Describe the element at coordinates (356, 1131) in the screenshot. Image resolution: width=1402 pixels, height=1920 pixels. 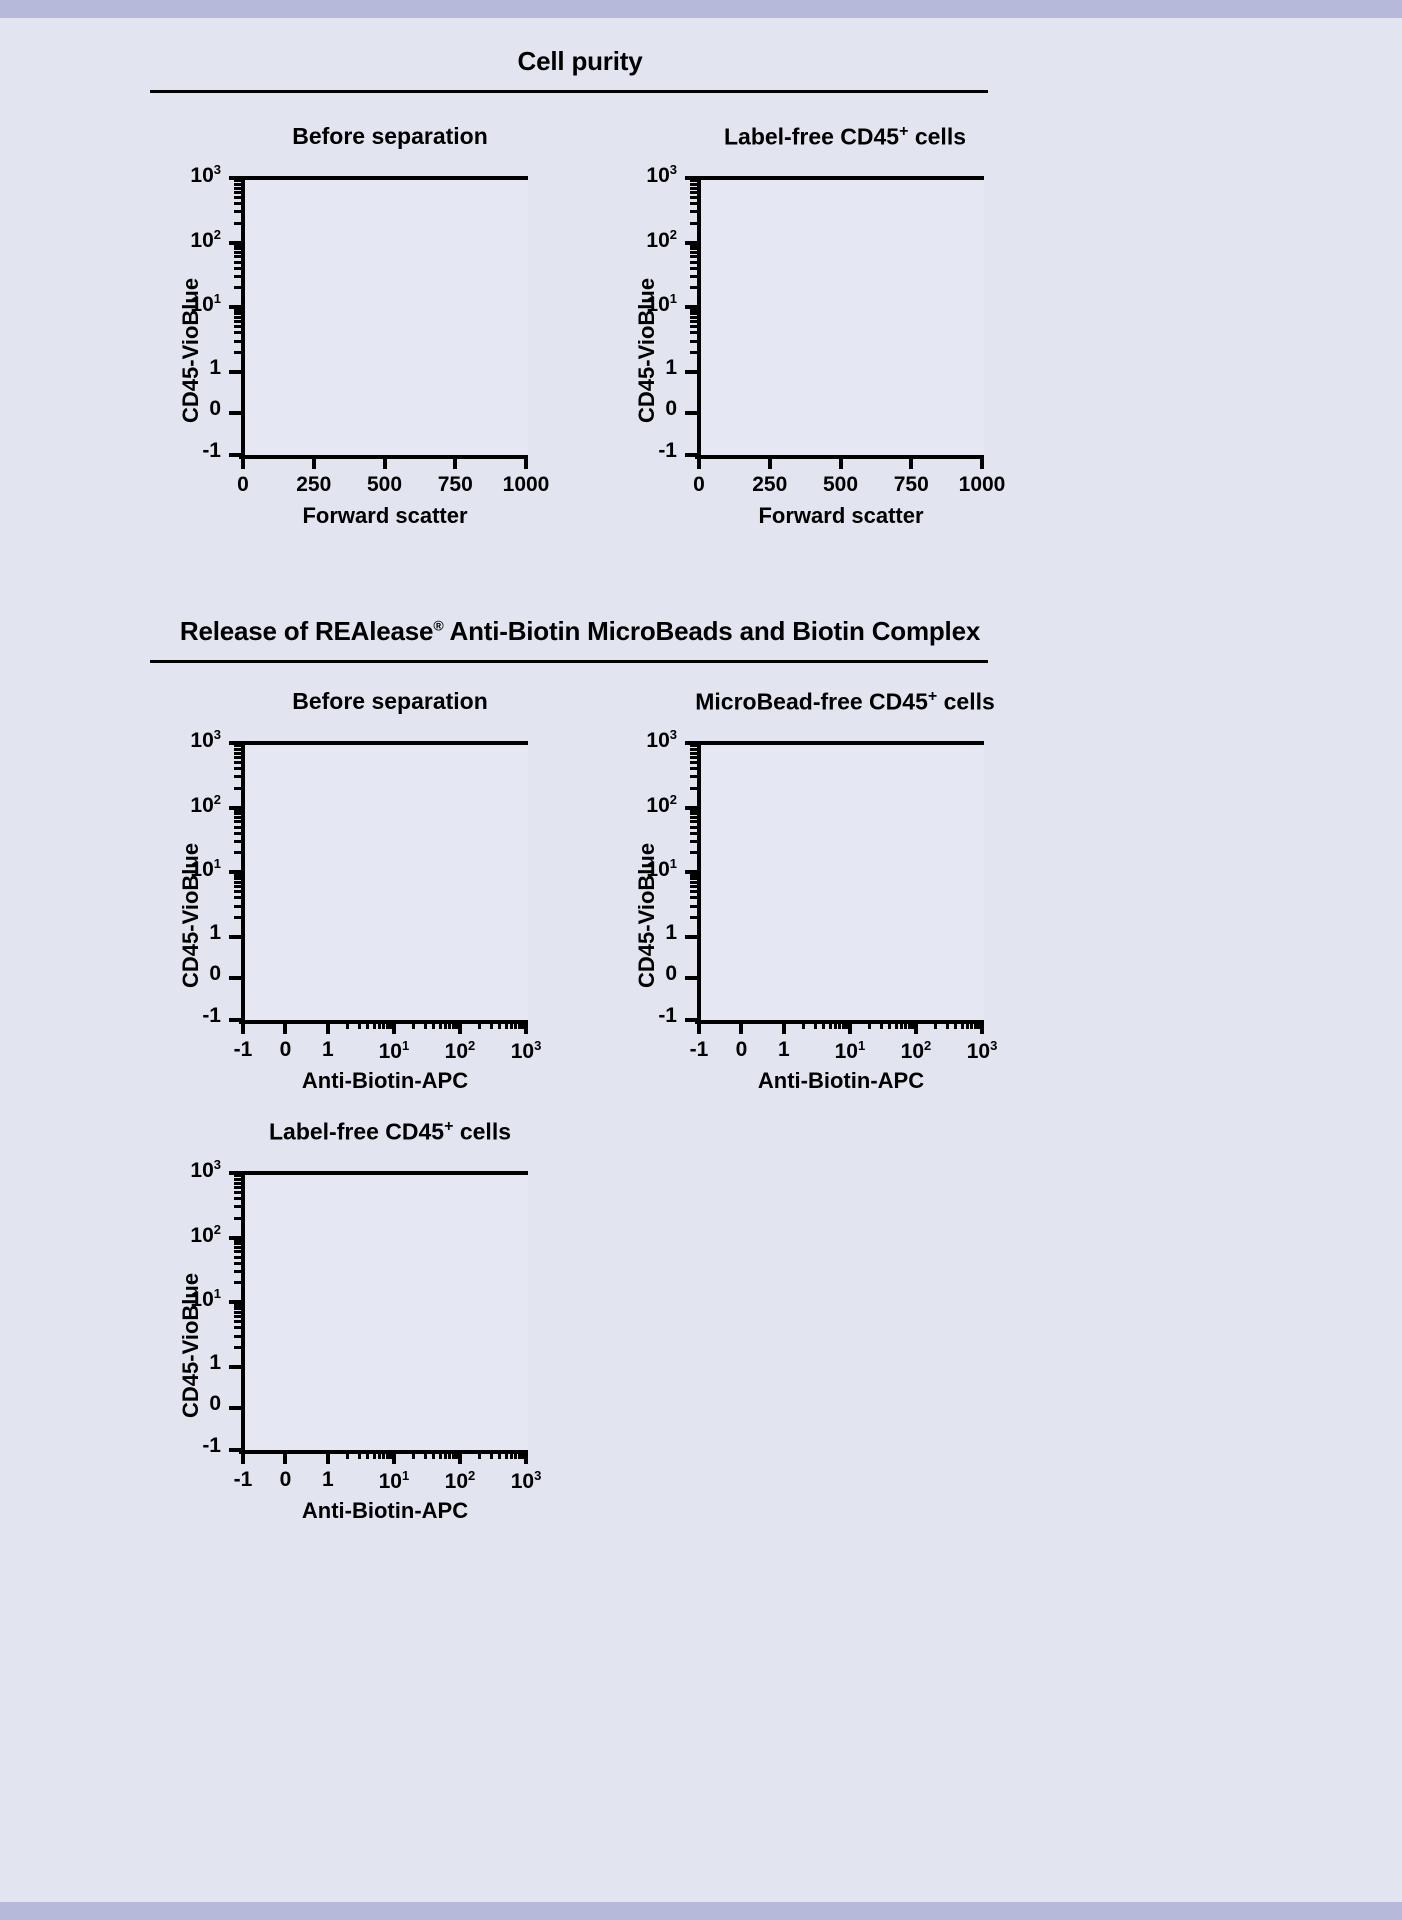
I see `plot-title-label-free-prefix: Label-free CD45` at that location.